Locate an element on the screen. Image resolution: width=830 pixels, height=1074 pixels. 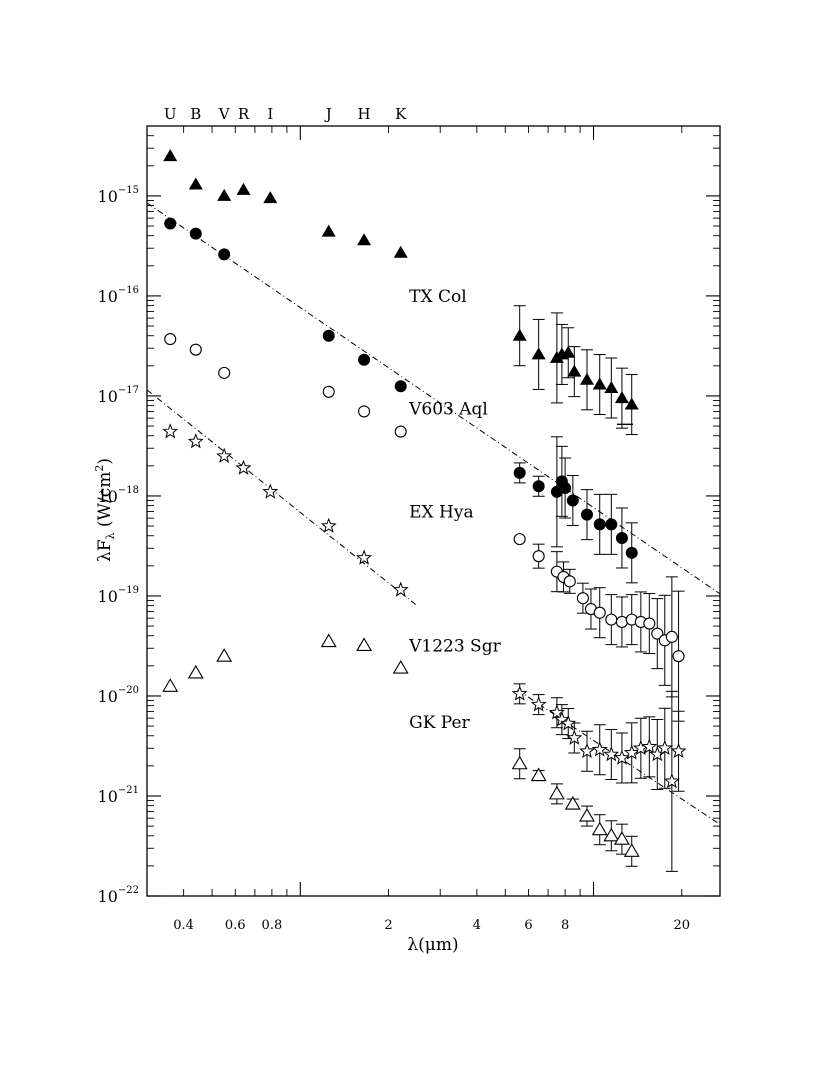
x-tick-label: 0.6 is located at coordinates (235, 925).